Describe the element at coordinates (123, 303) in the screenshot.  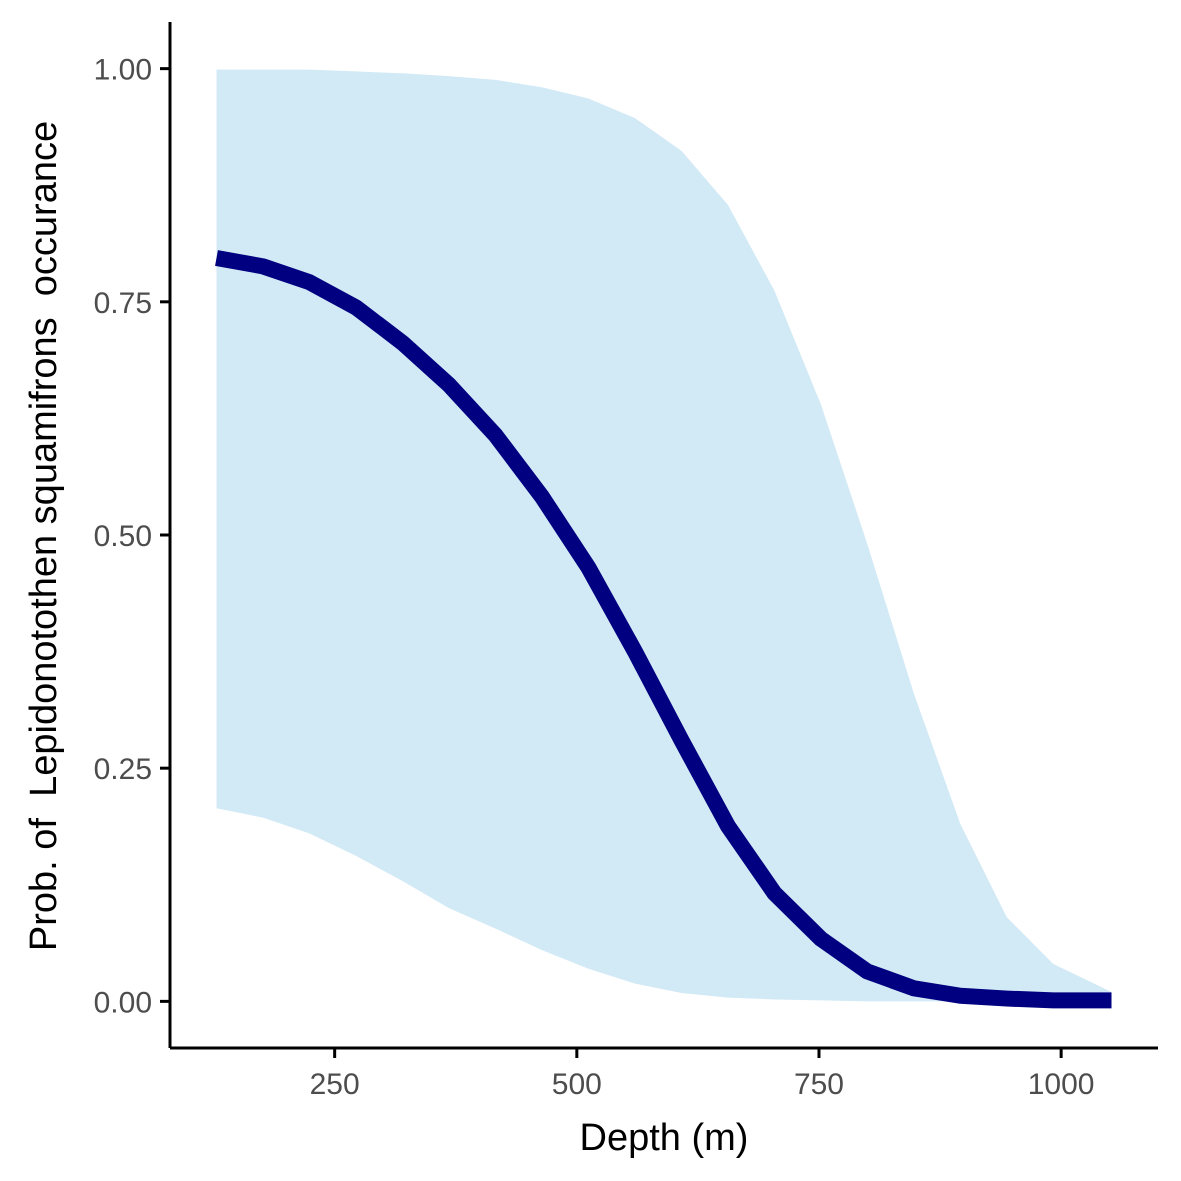
I see `y-tick-label: 0.75` at that location.